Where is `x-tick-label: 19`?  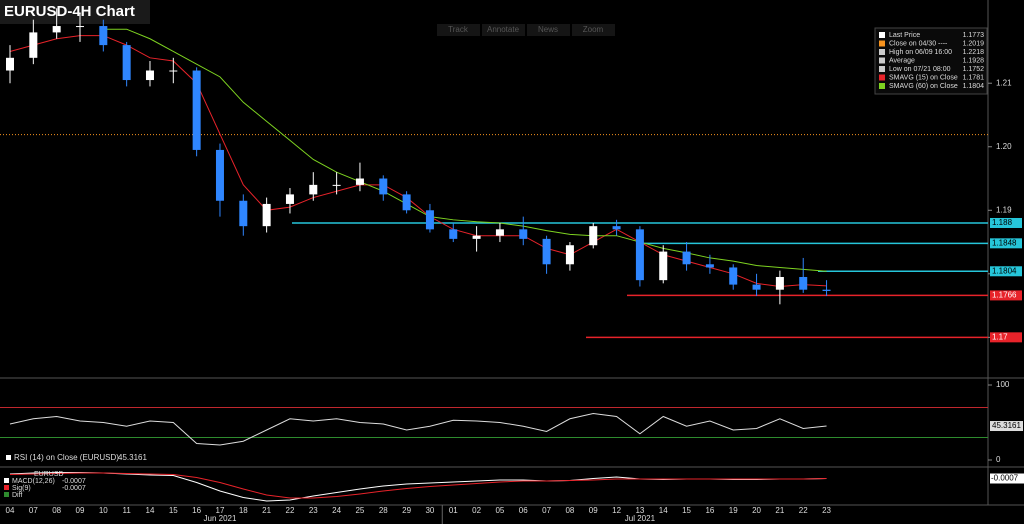
x-tick-label: 19 is located at coordinates (733, 510).